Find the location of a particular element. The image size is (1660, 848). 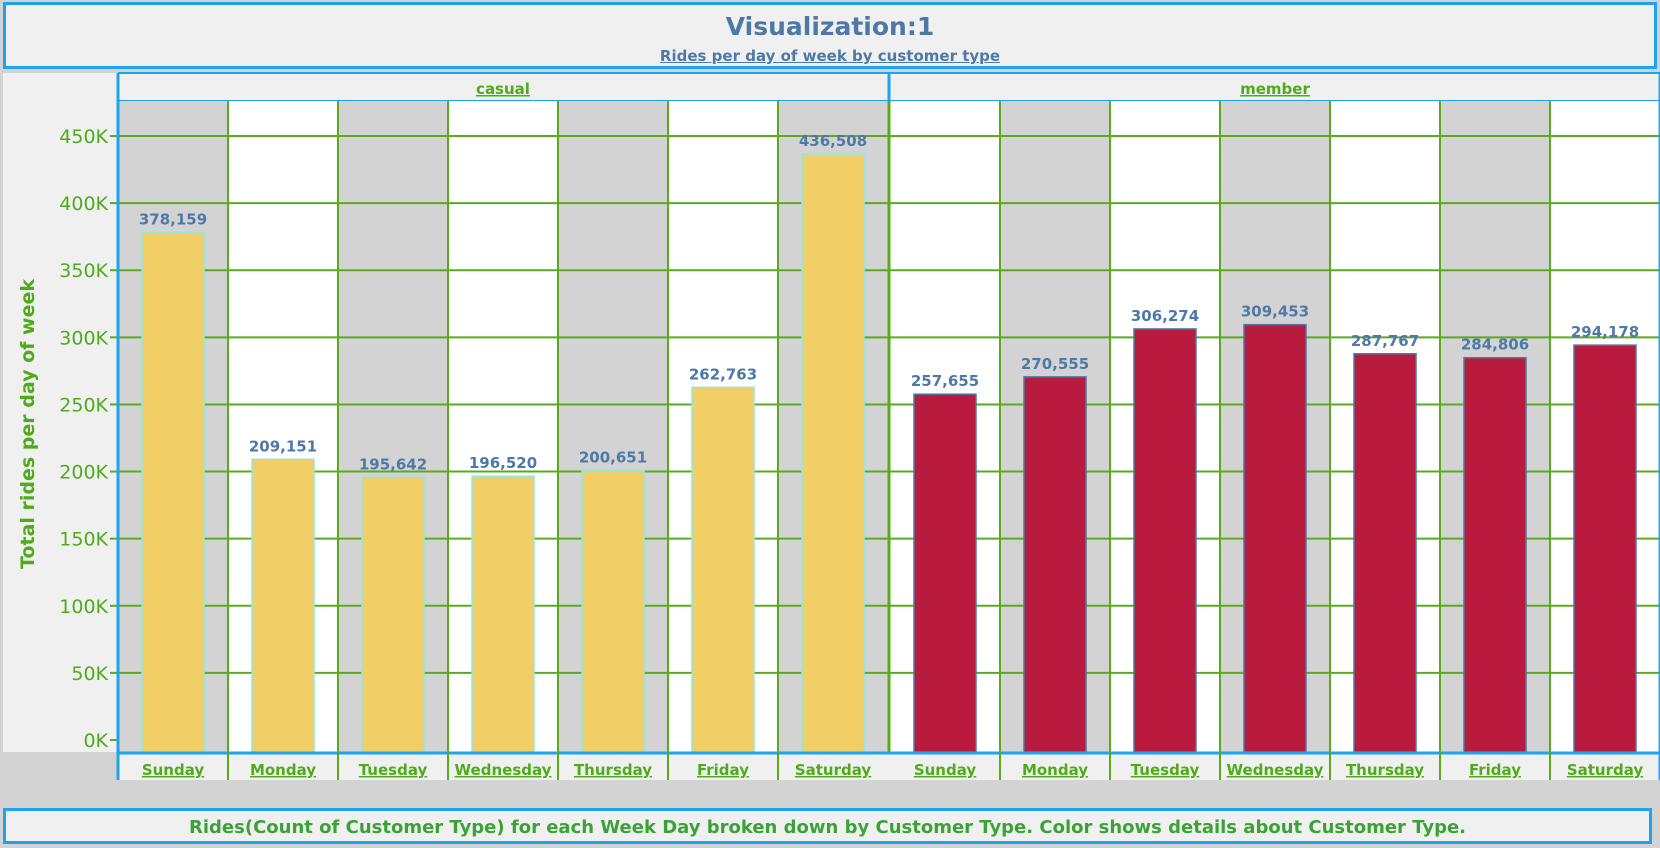

chart-subtitle: Rides per day of week by customer type is located at coordinates (830, 56).